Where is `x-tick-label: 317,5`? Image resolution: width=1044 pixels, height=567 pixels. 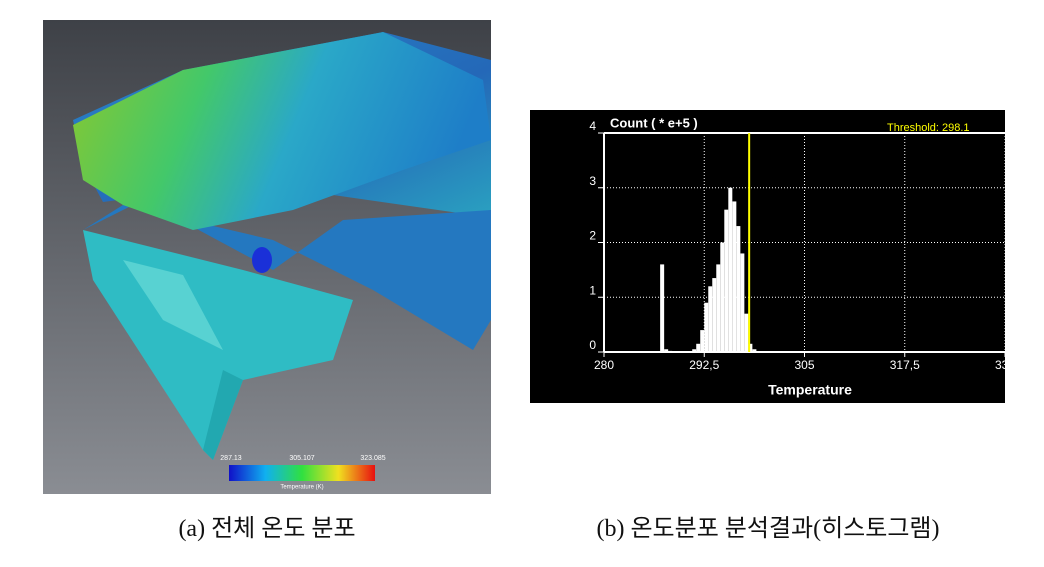 x-tick-label: 317,5 is located at coordinates (905, 365).